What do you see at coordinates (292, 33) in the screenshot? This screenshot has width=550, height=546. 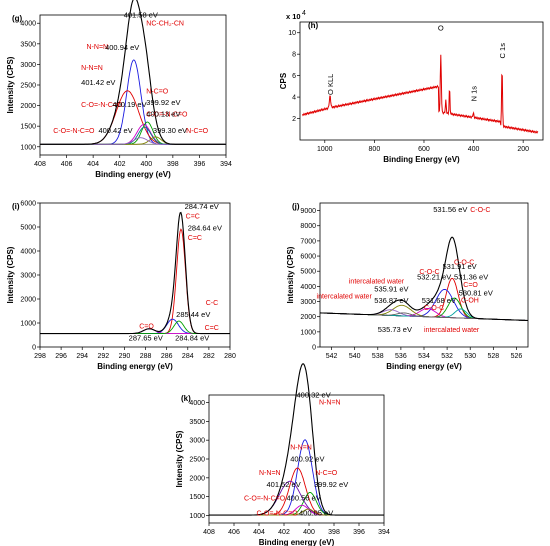 I see `y-tick-label: 10` at bounding box center [292, 33].